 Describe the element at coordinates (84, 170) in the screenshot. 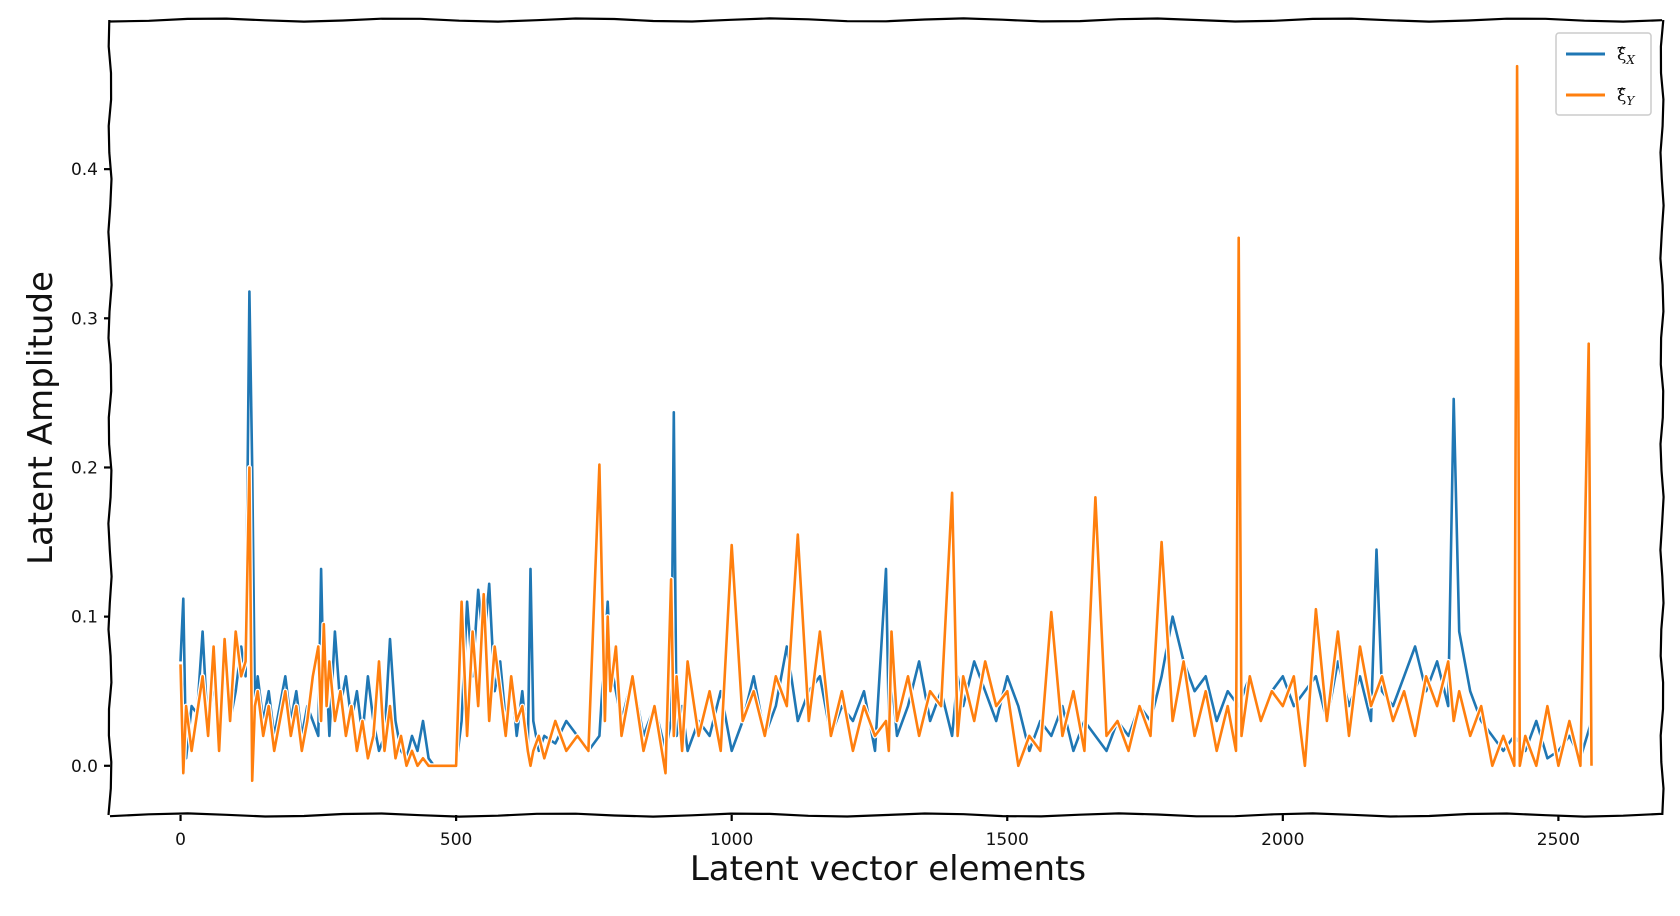

I see `y-tick-label: 0.4` at that location.